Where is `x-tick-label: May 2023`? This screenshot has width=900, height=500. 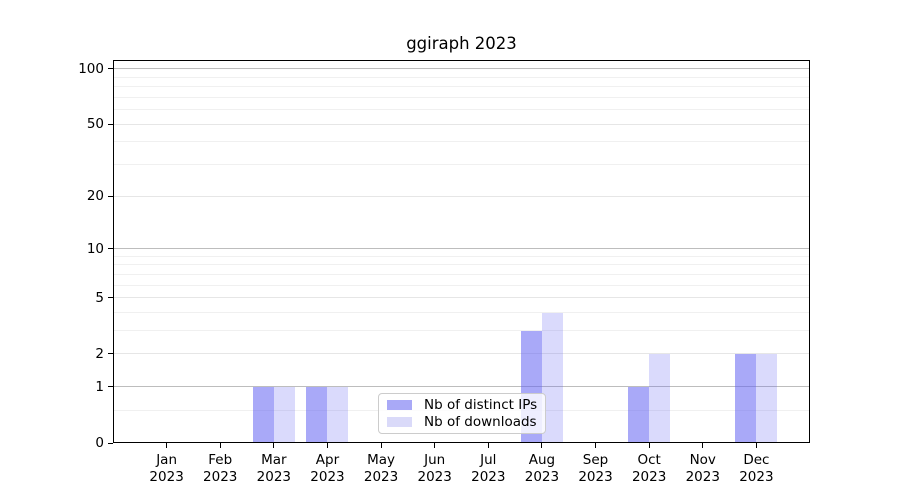
x-tick-label: May 2023 is located at coordinates (381, 468).